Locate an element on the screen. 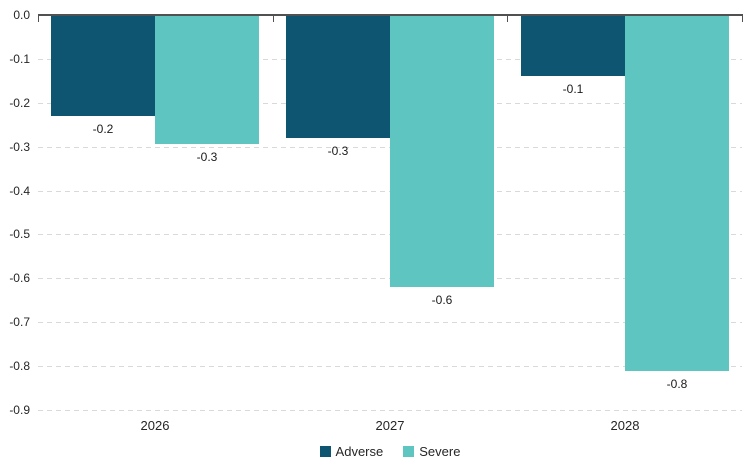  chart-legend: Adverse Severe is located at coordinates (390, 451).